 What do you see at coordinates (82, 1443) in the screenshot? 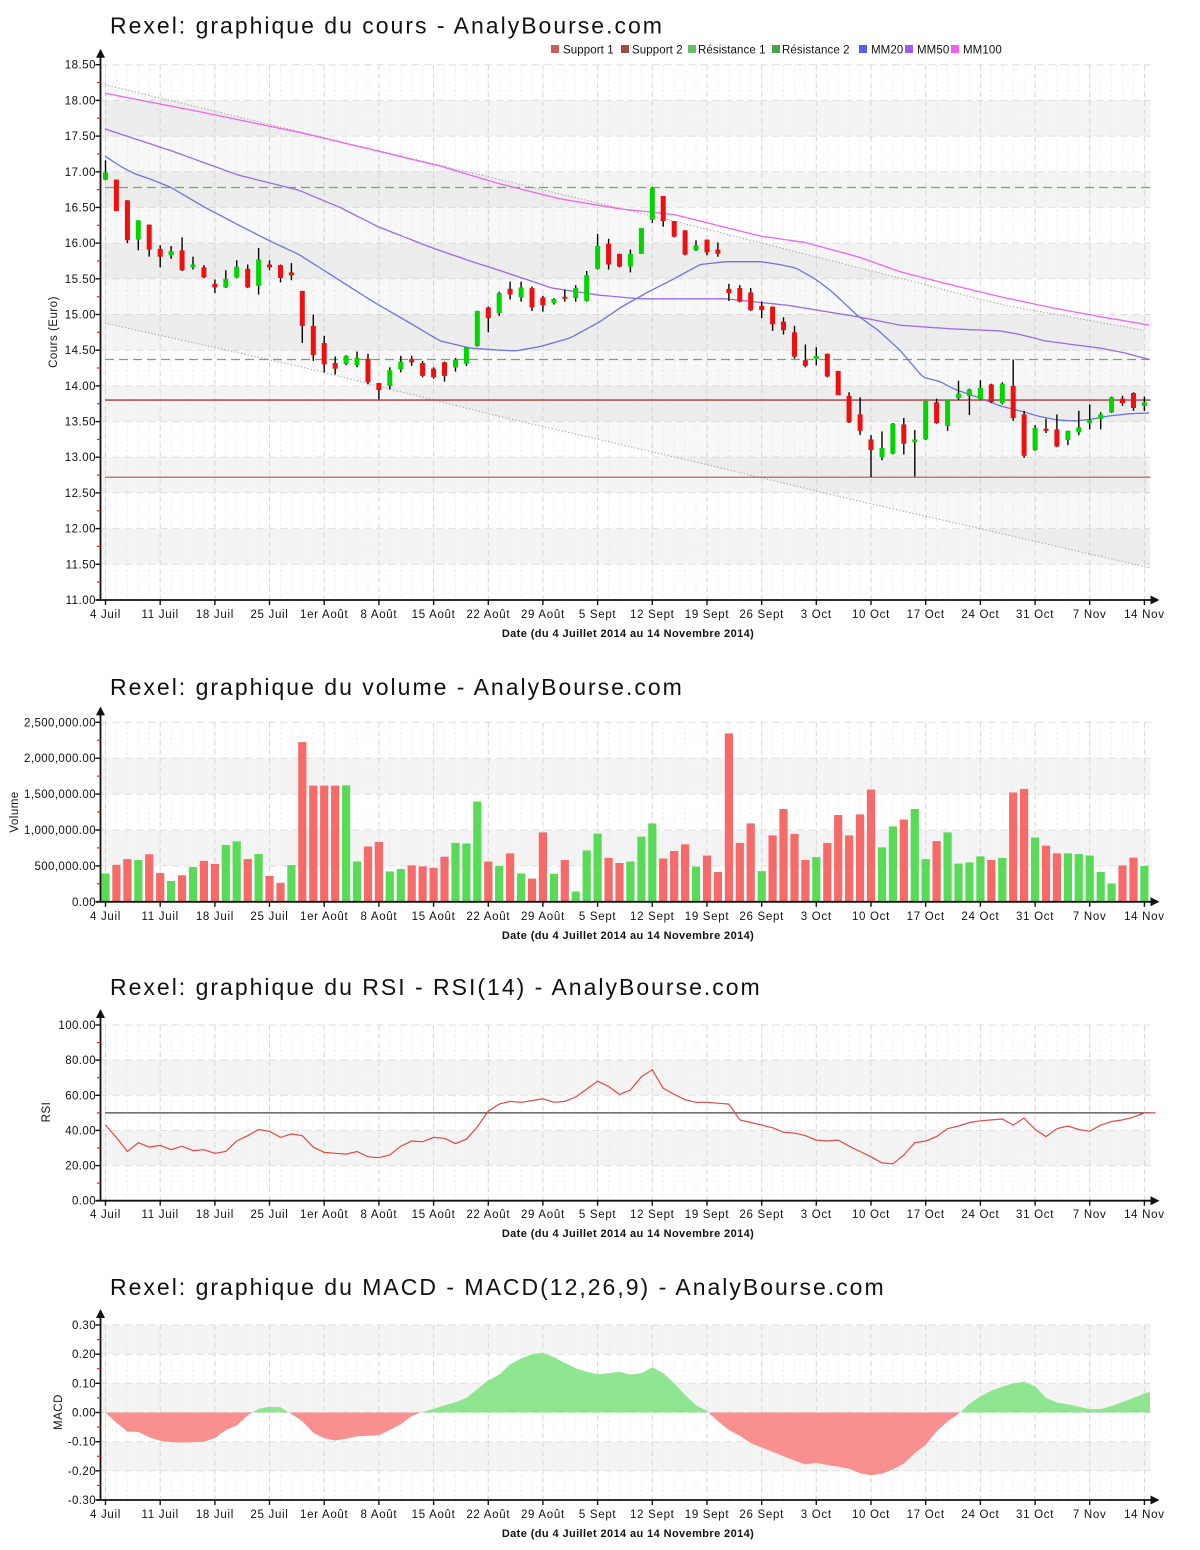
I see `svg-text: -0.10` at bounding box center [82, 1443].